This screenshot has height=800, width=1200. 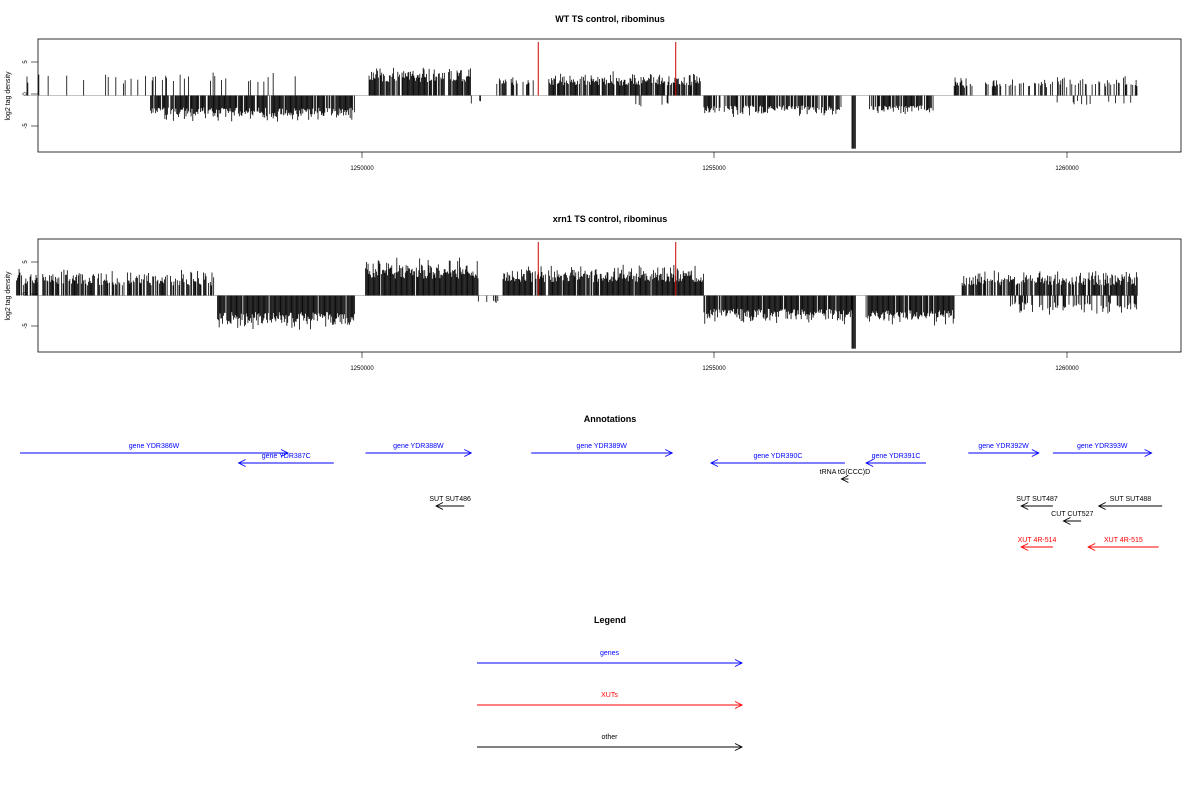 I want to click on feature-label: CUT CUT527, so click(x=1072, y=514).